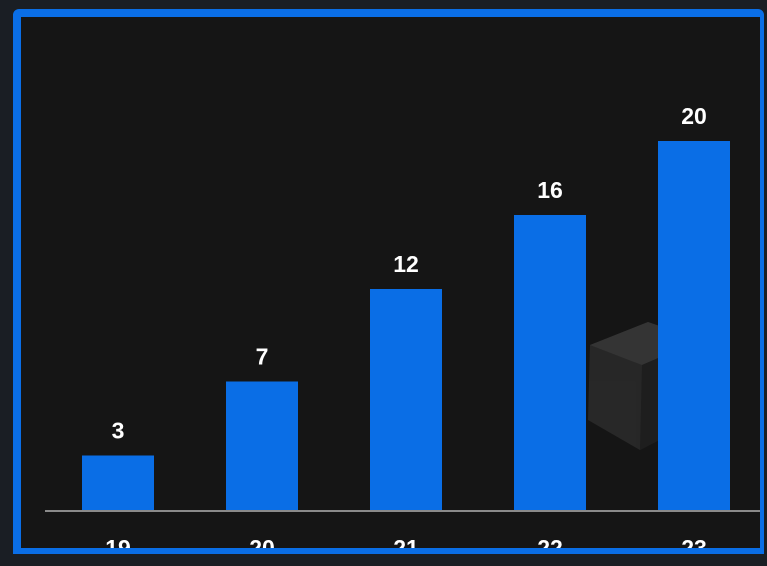 This screenshot has height=566, width=767. I want to click on value-label-23: 20, so click(694, 116).